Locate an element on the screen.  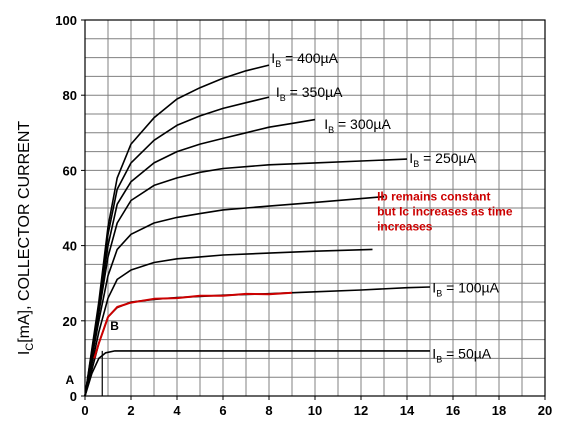
note-line-1: Ib remains constant is located at coordinates (433, 196).